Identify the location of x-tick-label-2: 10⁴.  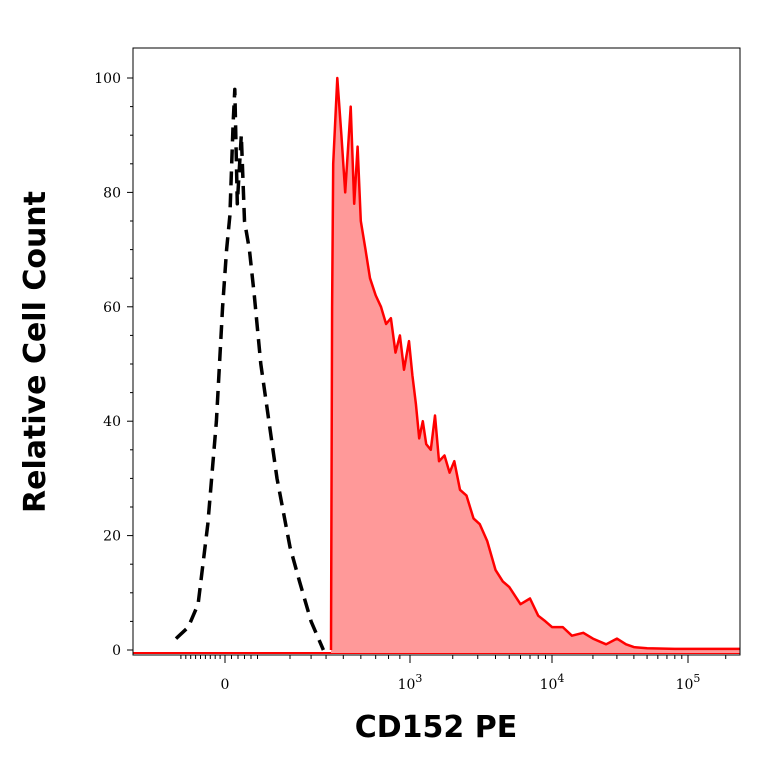
(552, 682).